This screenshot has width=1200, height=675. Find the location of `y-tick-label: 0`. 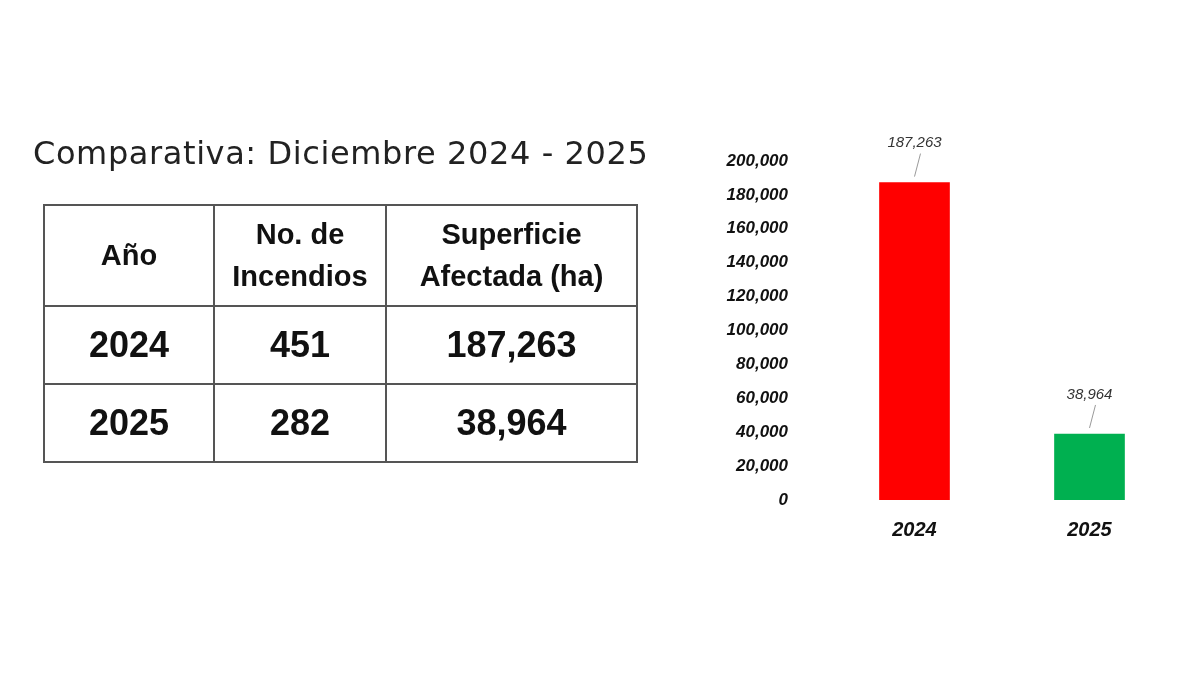

y-tick-label: 0 is located at coordinates (783, 499).